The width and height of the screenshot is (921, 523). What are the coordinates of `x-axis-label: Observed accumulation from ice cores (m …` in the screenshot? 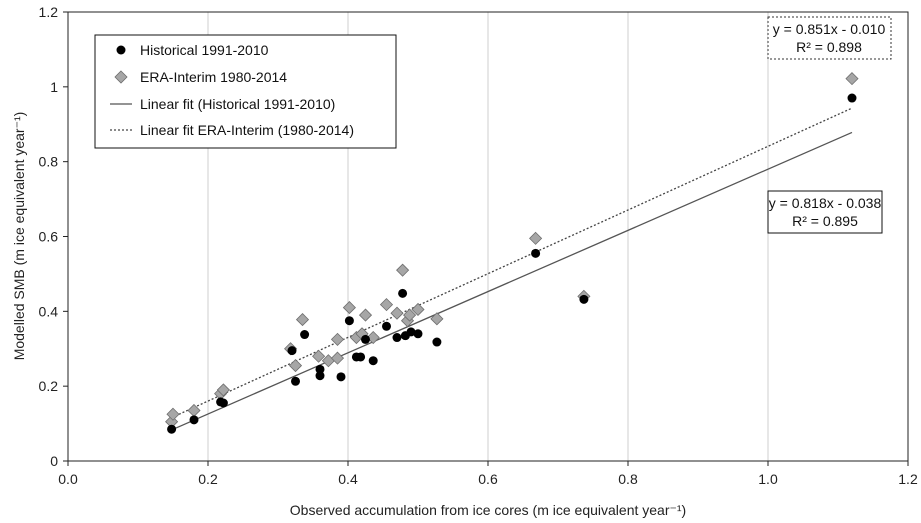 It's located at (488, 510).